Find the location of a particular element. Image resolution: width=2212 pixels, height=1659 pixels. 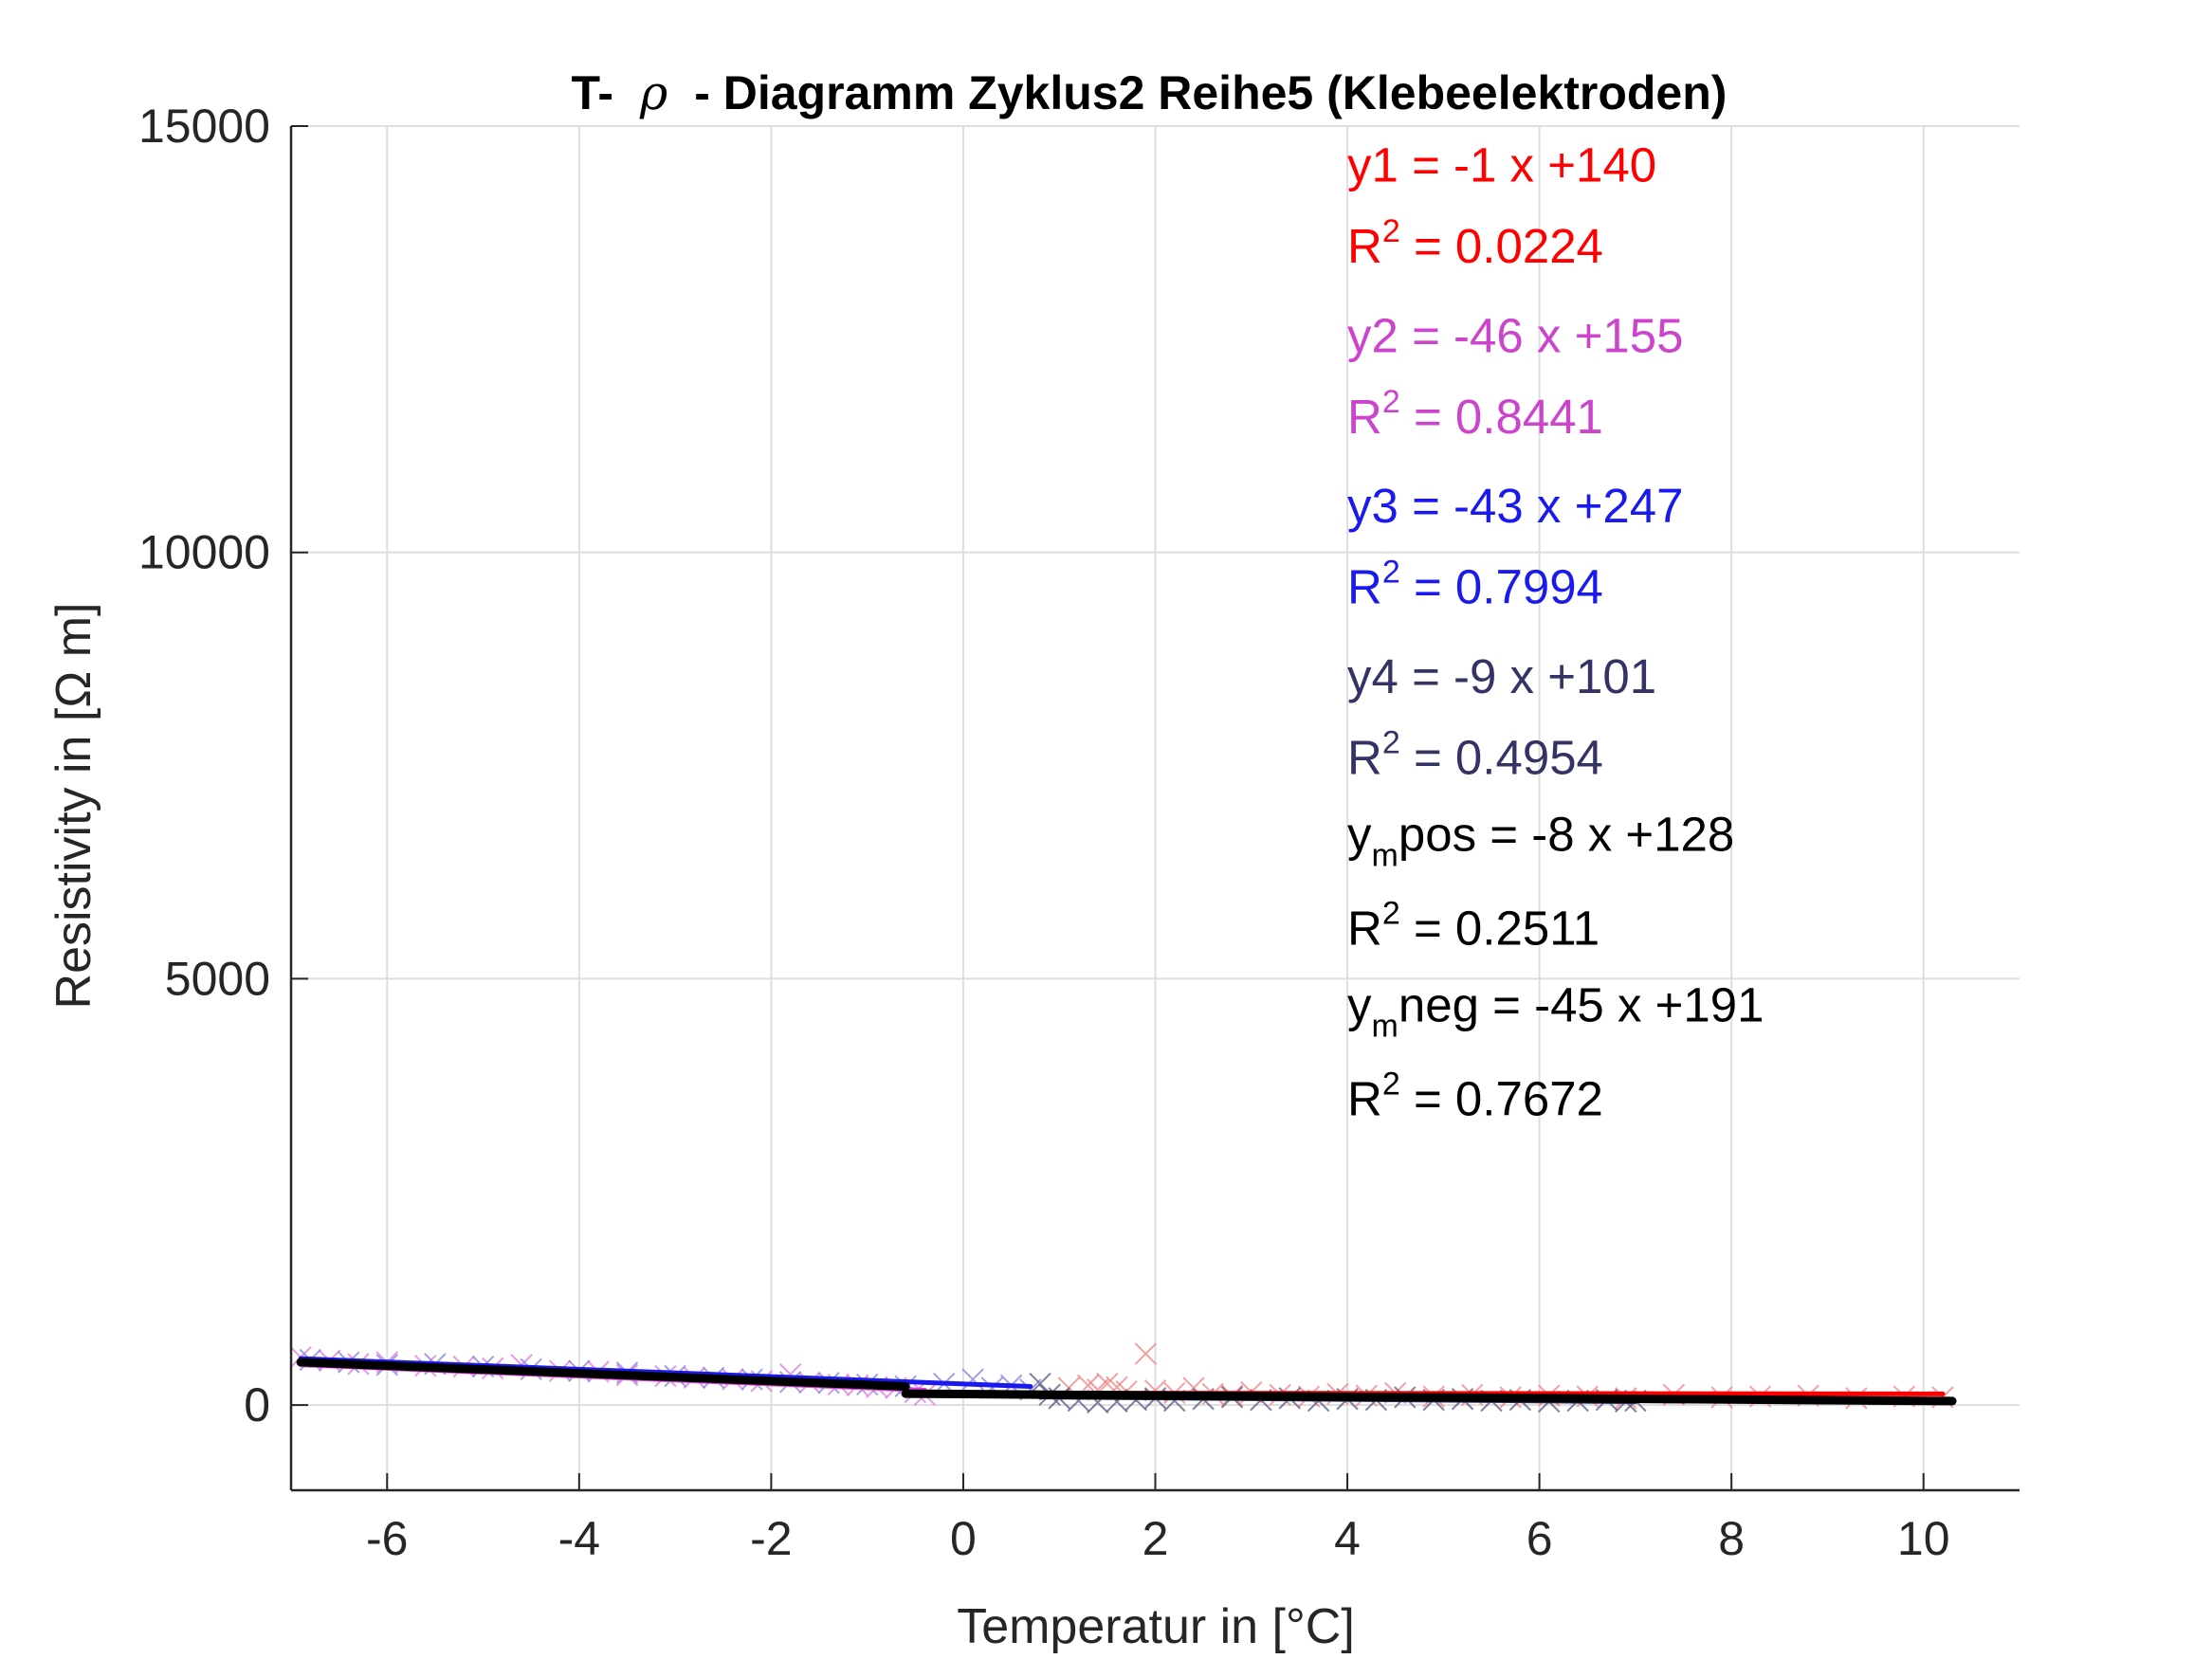

x-tick-label: 6 is located at coordinates (1539, 1538).